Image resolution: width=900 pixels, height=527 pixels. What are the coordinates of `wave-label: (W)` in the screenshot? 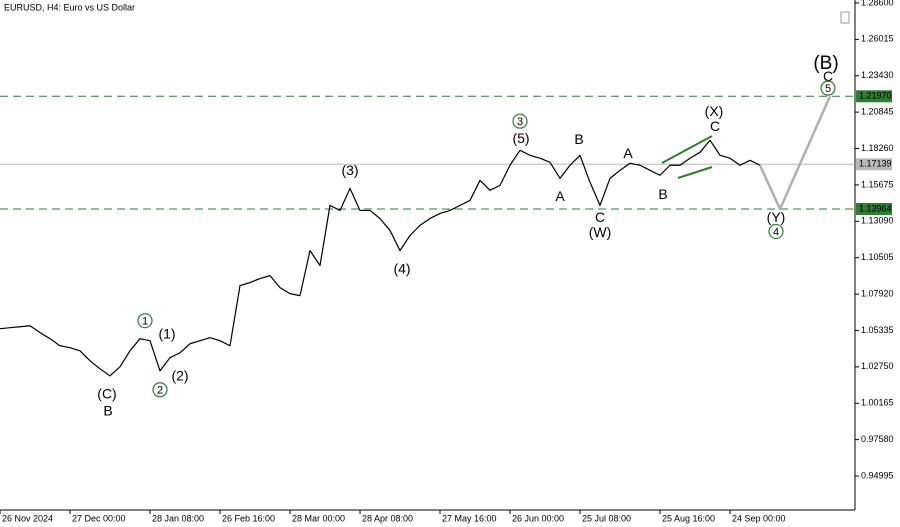 It's located at (600, 232).